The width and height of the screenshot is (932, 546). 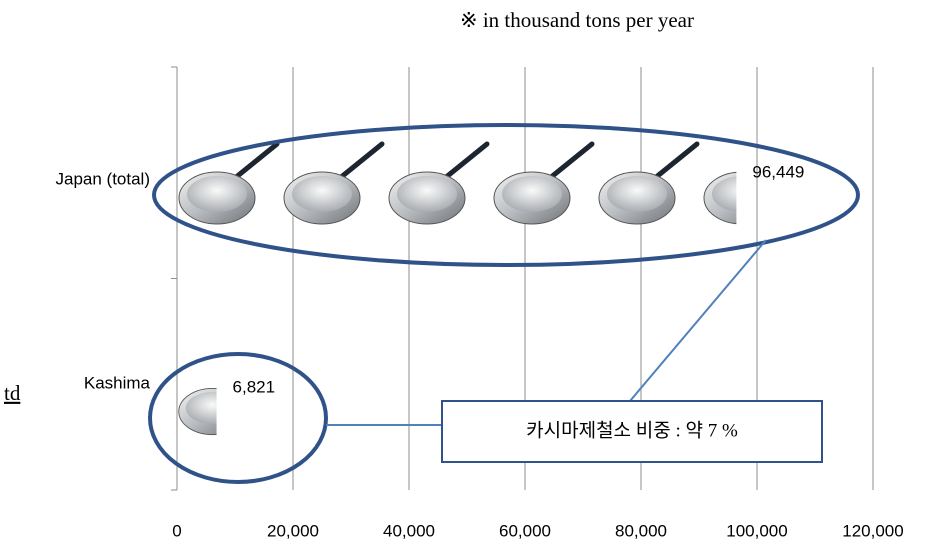 What do you see at coordinates (577, 20) in the screenshot?
I see `subtitle: ※ in thousand tons per year` at bounding box center [577, 20].